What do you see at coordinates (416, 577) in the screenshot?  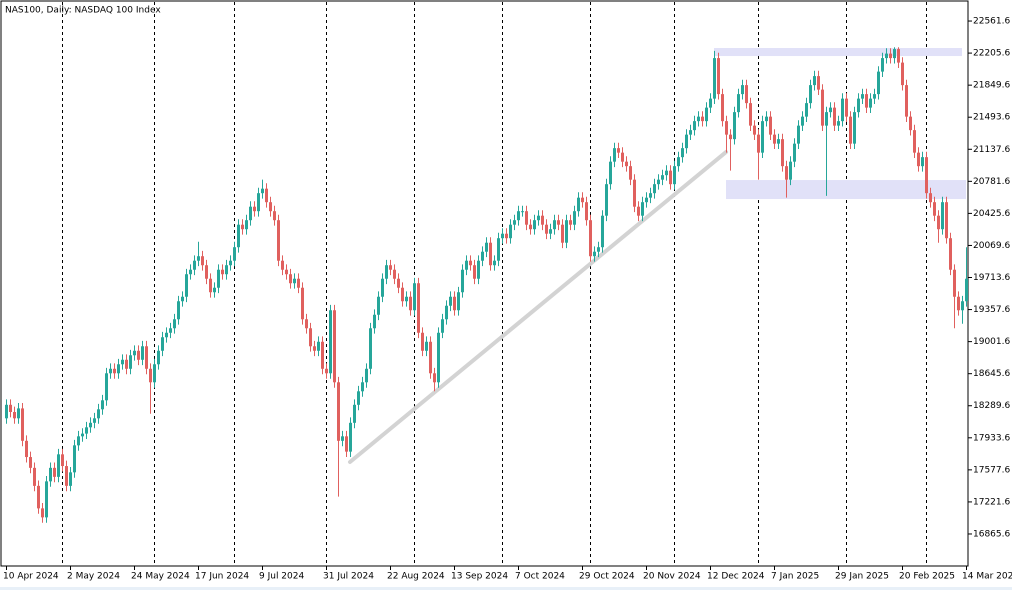 I see `x-tick-label: 22 Aug 2024` at bounding box center [416, 577].